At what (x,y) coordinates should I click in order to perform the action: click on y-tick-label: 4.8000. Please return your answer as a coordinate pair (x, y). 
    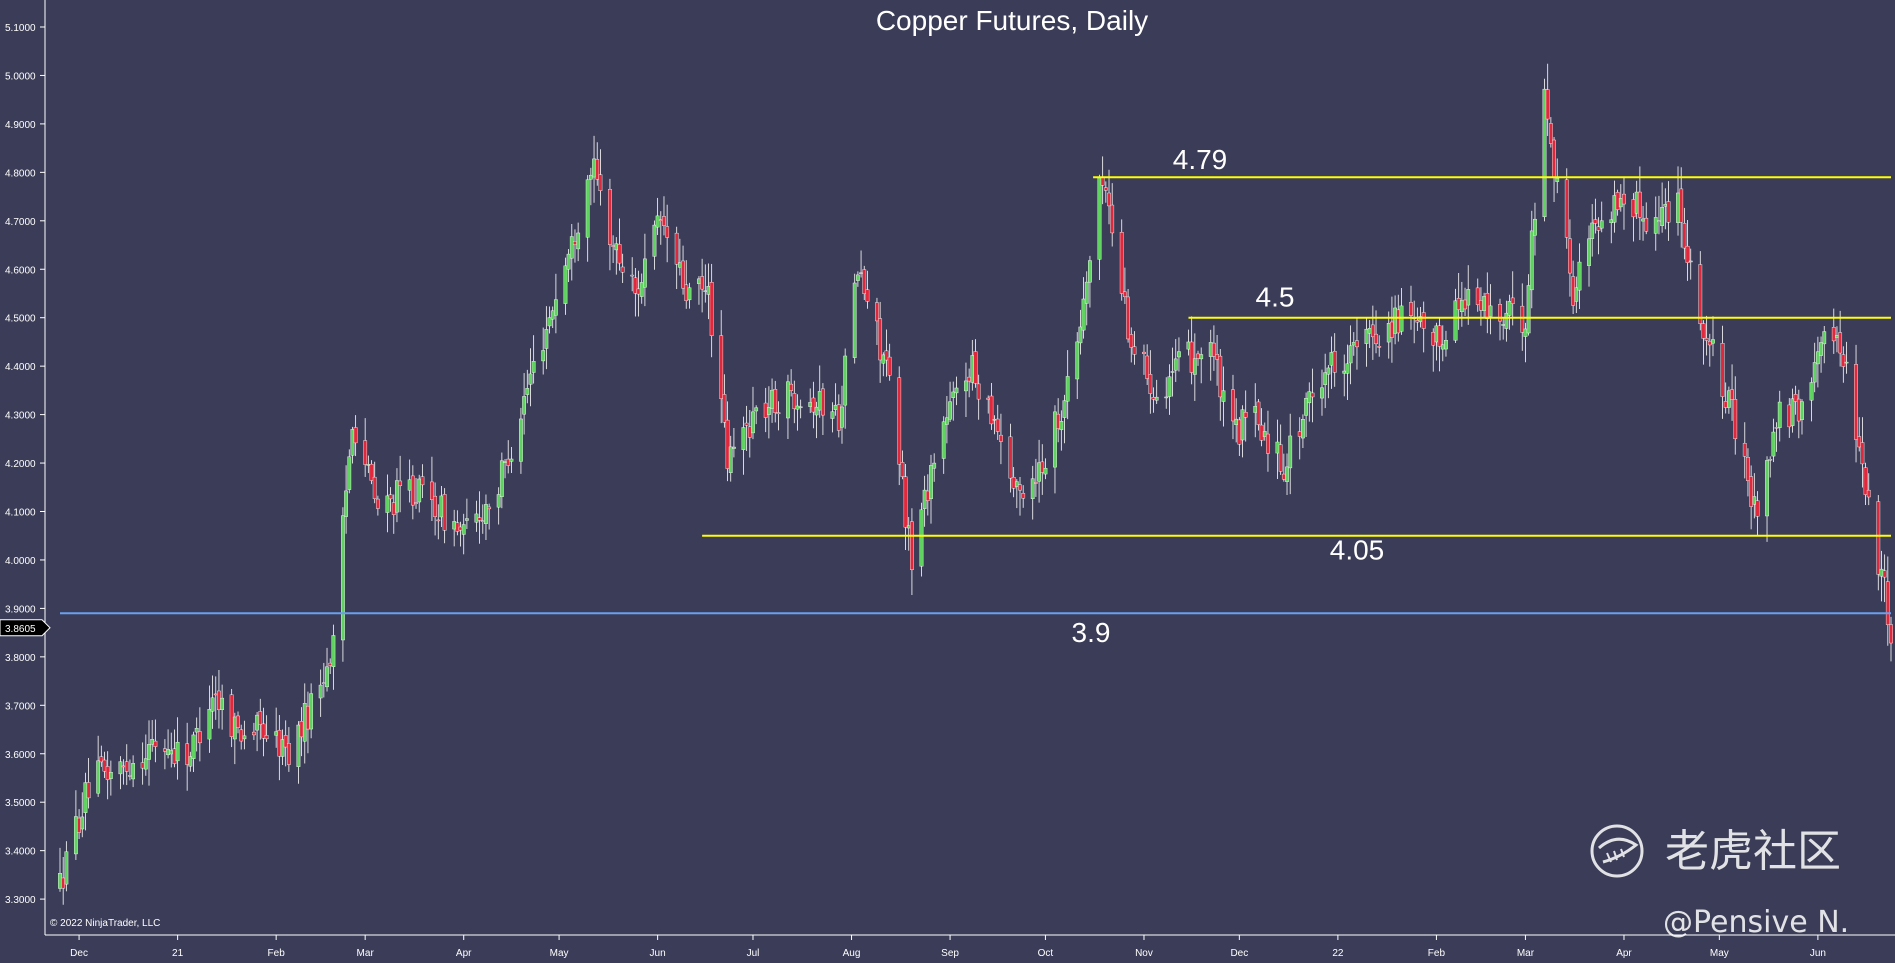
    Looking at the image, I should click on (20, 173).